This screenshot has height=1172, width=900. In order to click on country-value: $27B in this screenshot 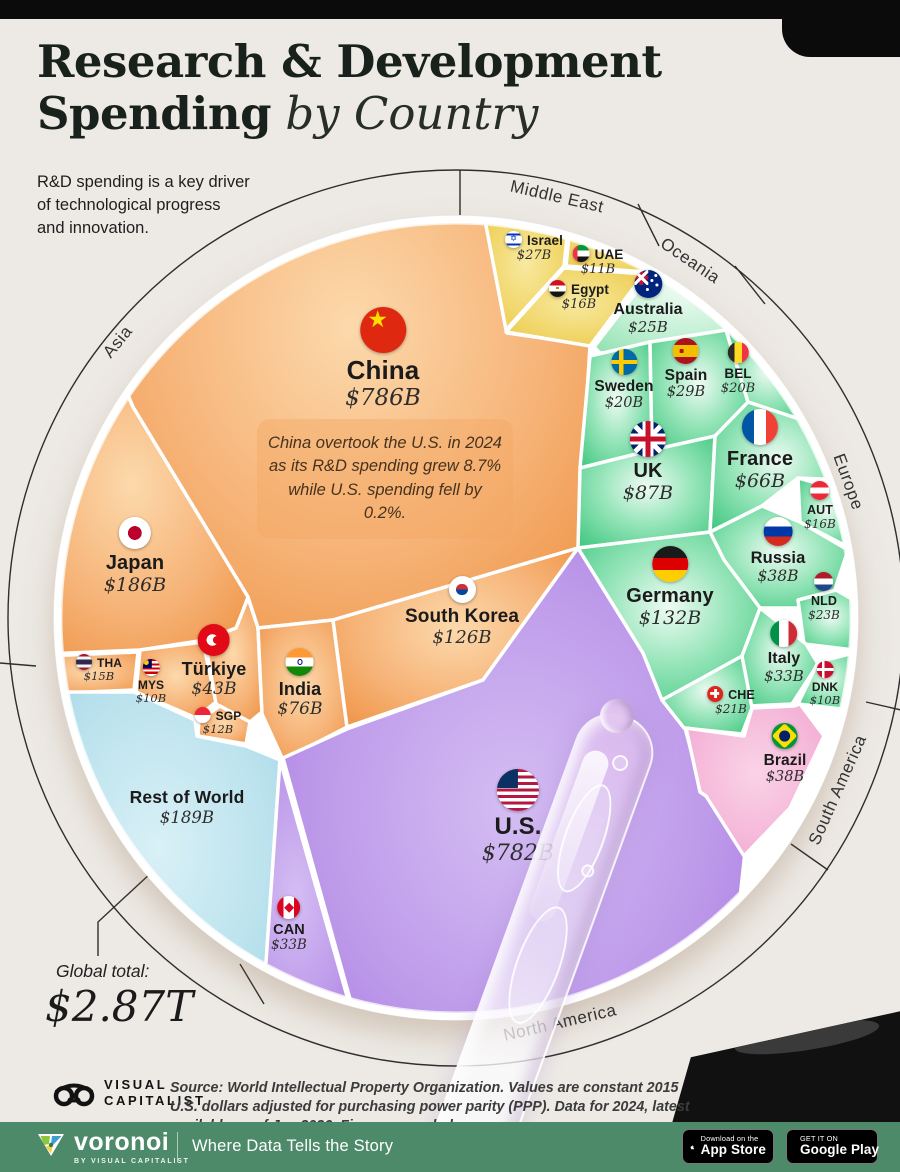, I will do `click(534, 256)`.